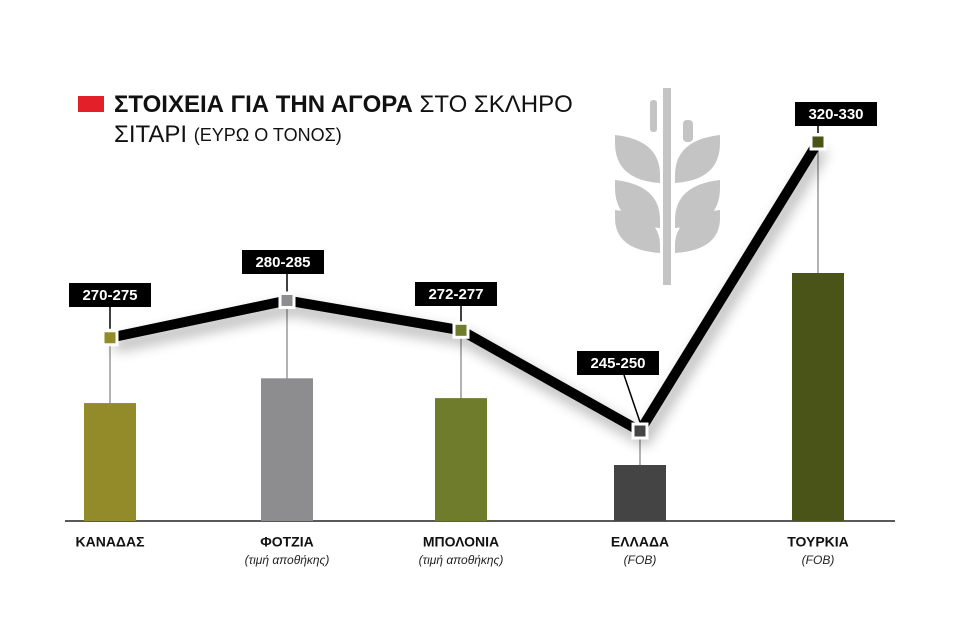  Describe the element at coordinates (263, 104) in the screenshot. I see `title-bold: ΣΤΟΙΧΕΙΑ ΓΙΑ ΤΗΝ ΑΓΟΡΑ` at that location.